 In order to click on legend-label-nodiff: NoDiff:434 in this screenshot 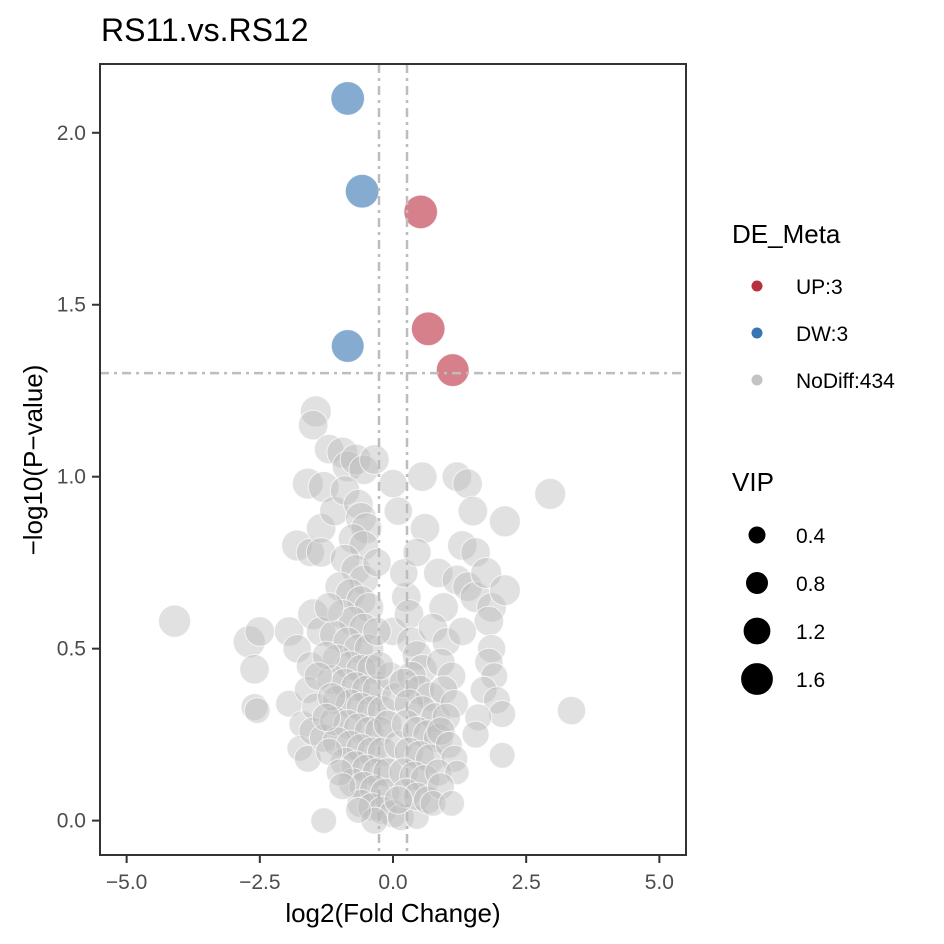, I will do `click(845, 381)`.